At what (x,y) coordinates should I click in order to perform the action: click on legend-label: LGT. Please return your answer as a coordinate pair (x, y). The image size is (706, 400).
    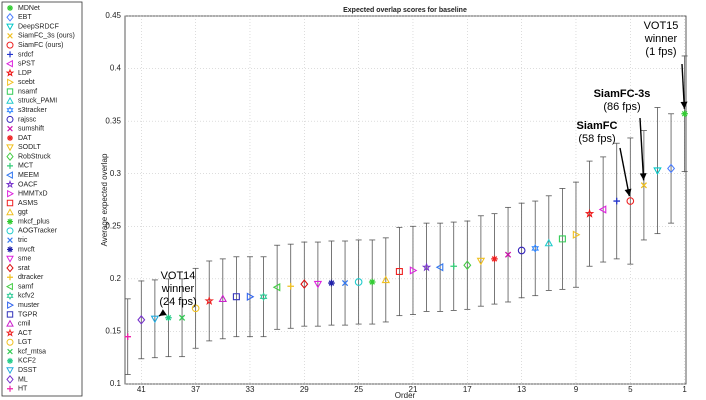
    Looking at the image, I should click on (25, 342).